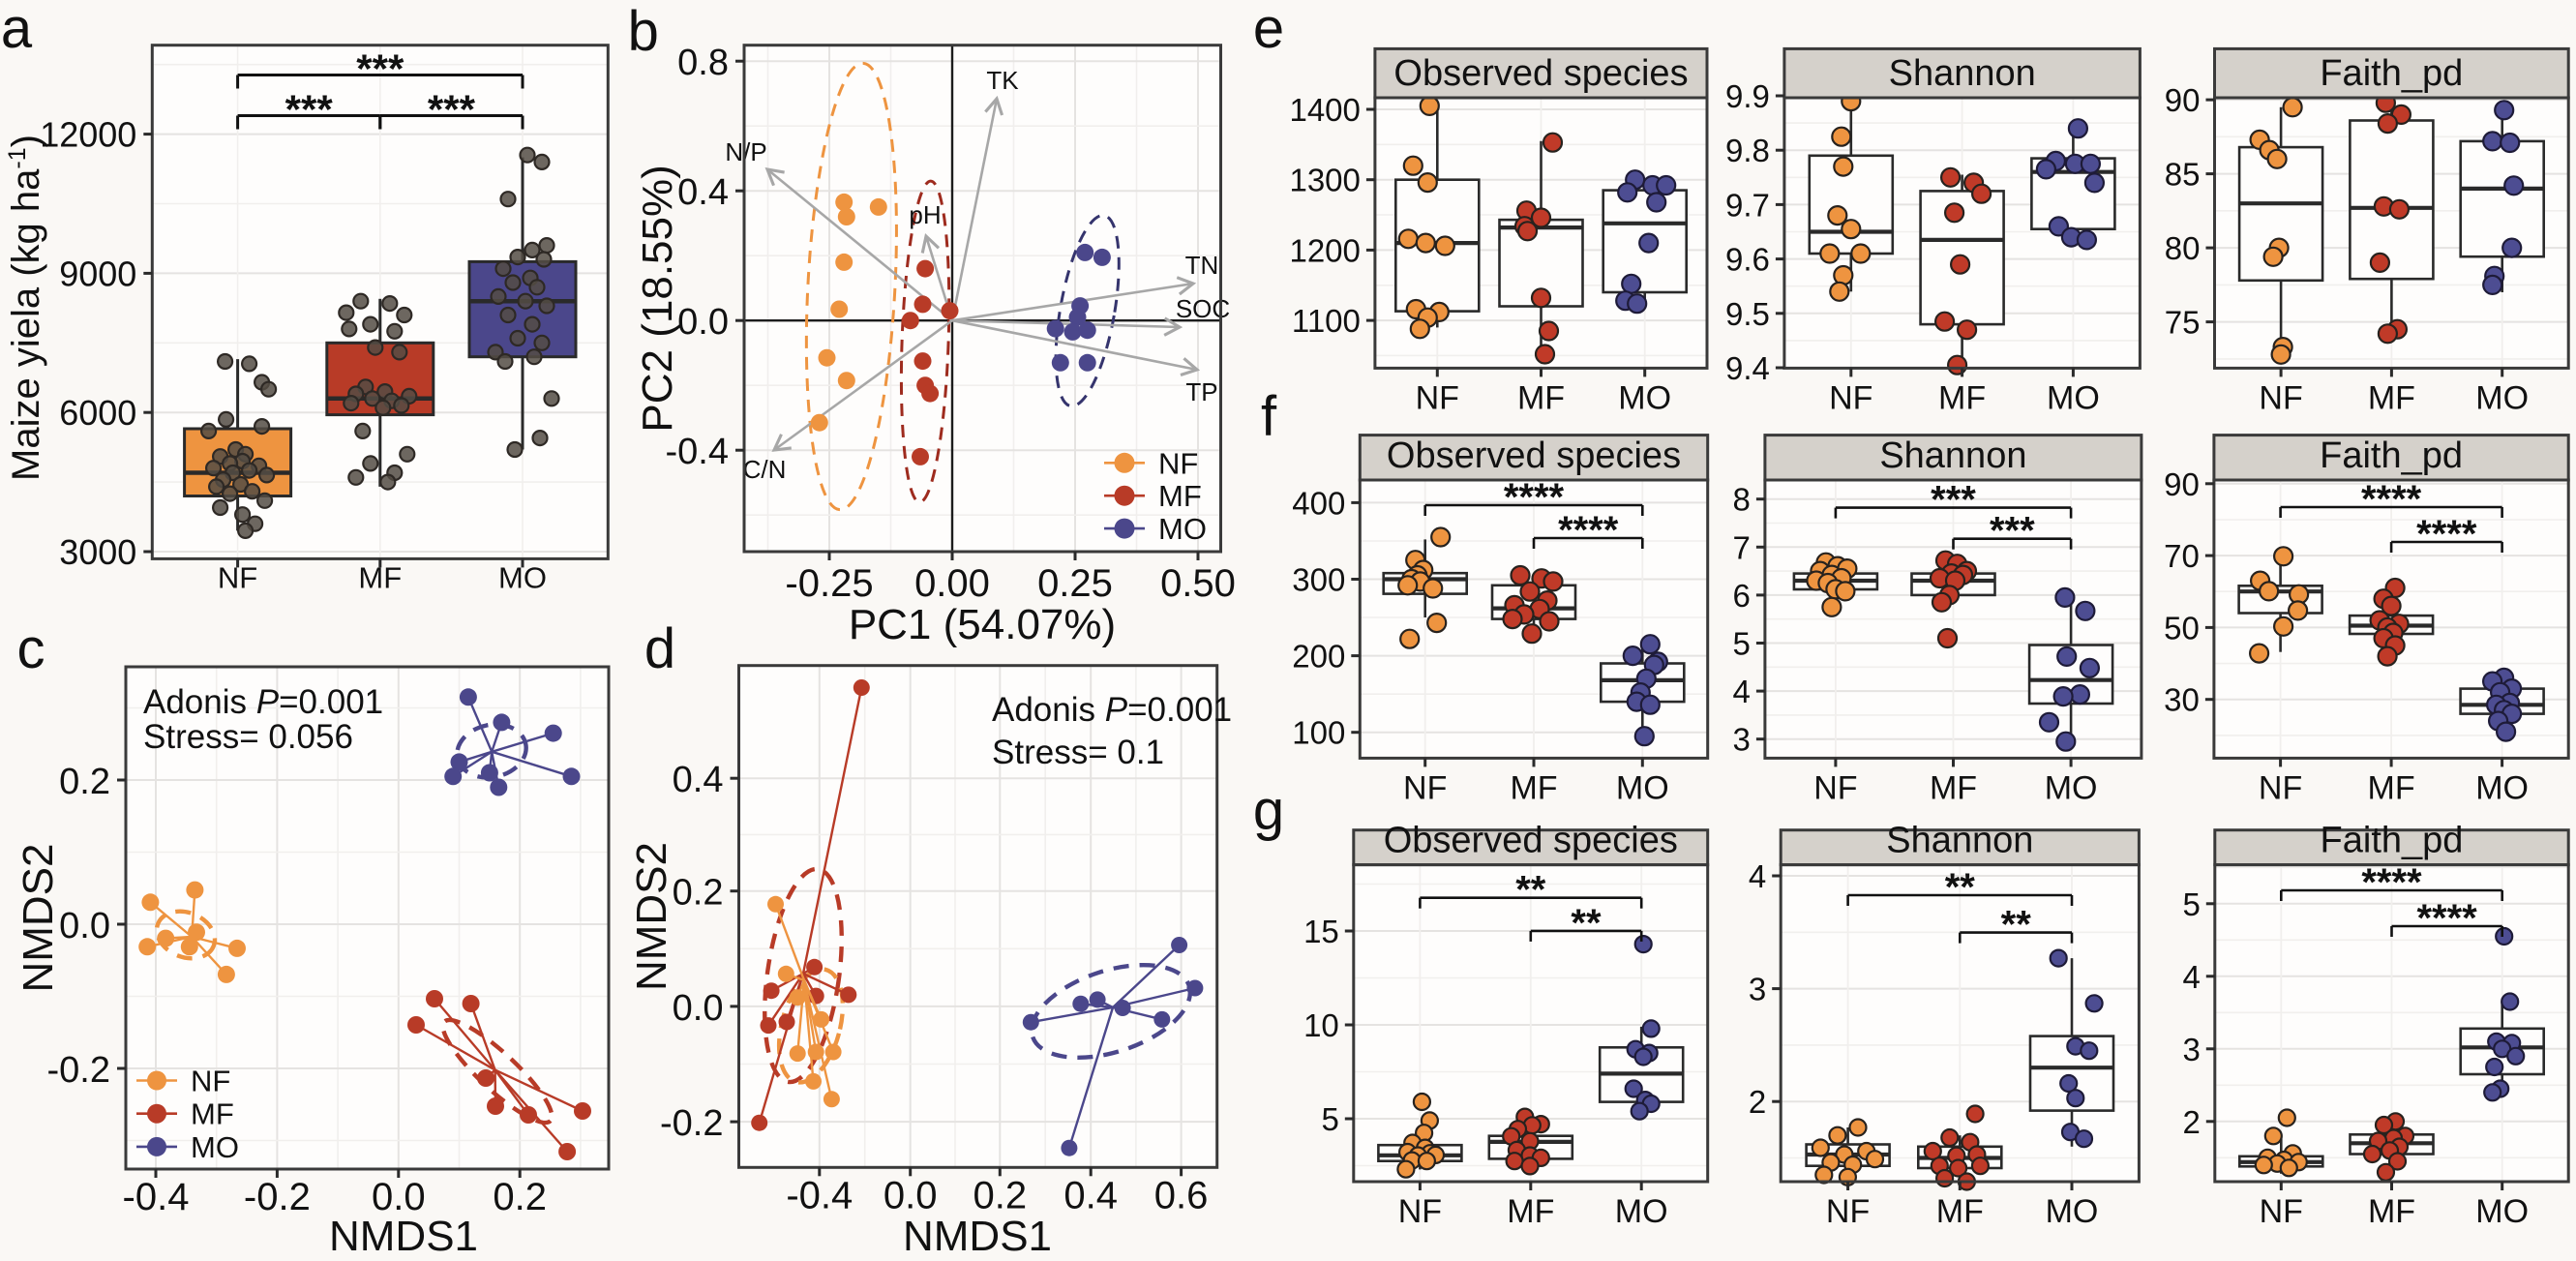 Image resolution: width=2576 pixels, height=1261 pixels. What do you see at coordinates (1003, 81) in the screenshot?
I see `svg-text: TK` at bounding box center [1003, 81].